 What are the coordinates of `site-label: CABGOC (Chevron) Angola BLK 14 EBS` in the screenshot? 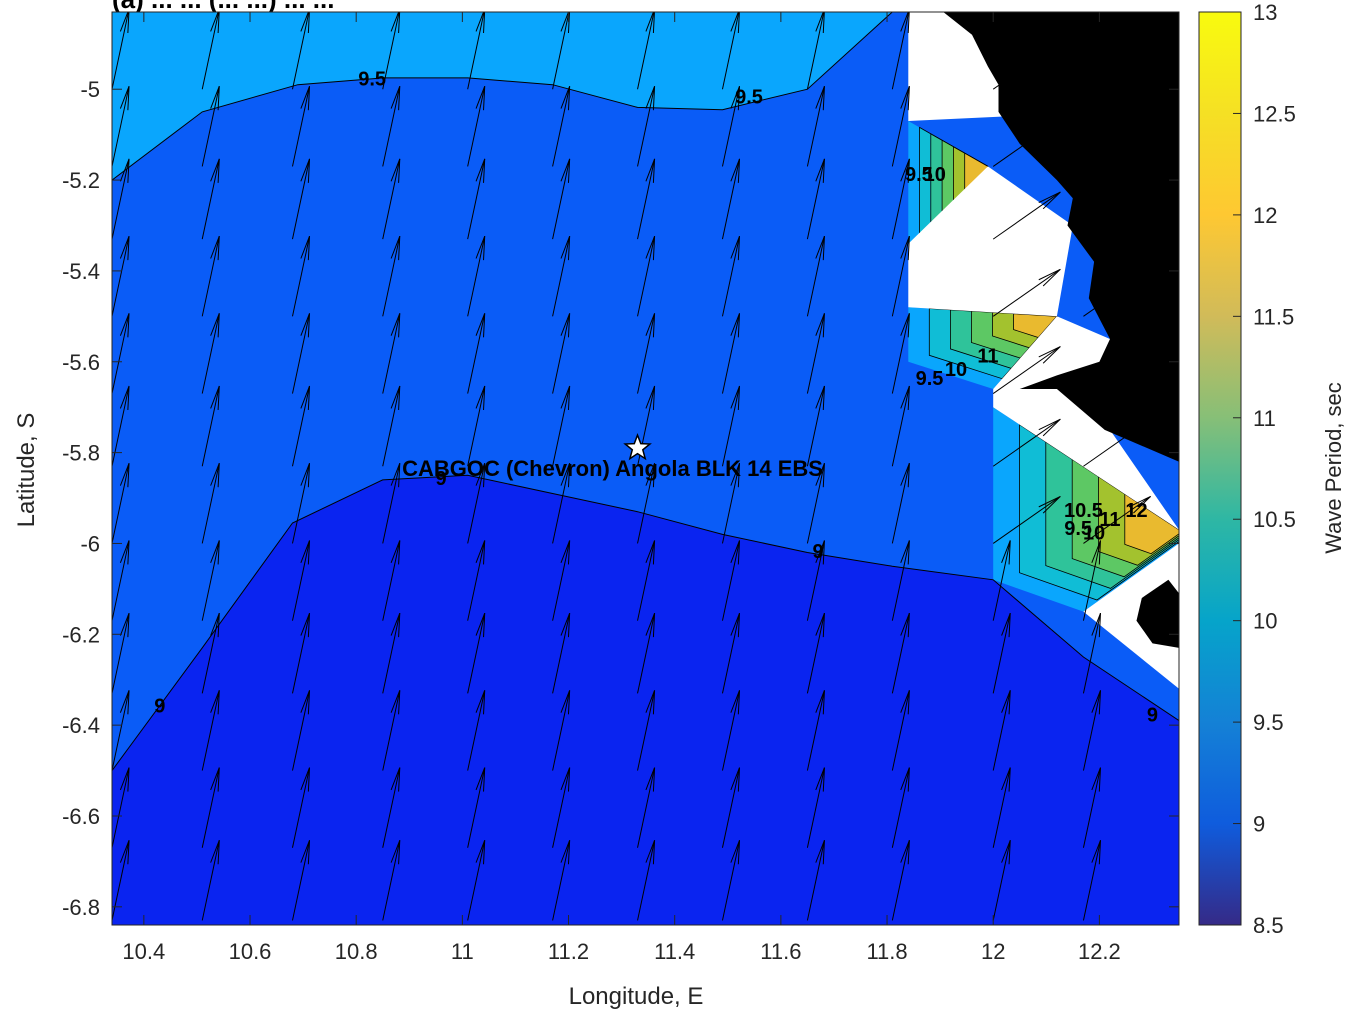 It's located at (612, 468).